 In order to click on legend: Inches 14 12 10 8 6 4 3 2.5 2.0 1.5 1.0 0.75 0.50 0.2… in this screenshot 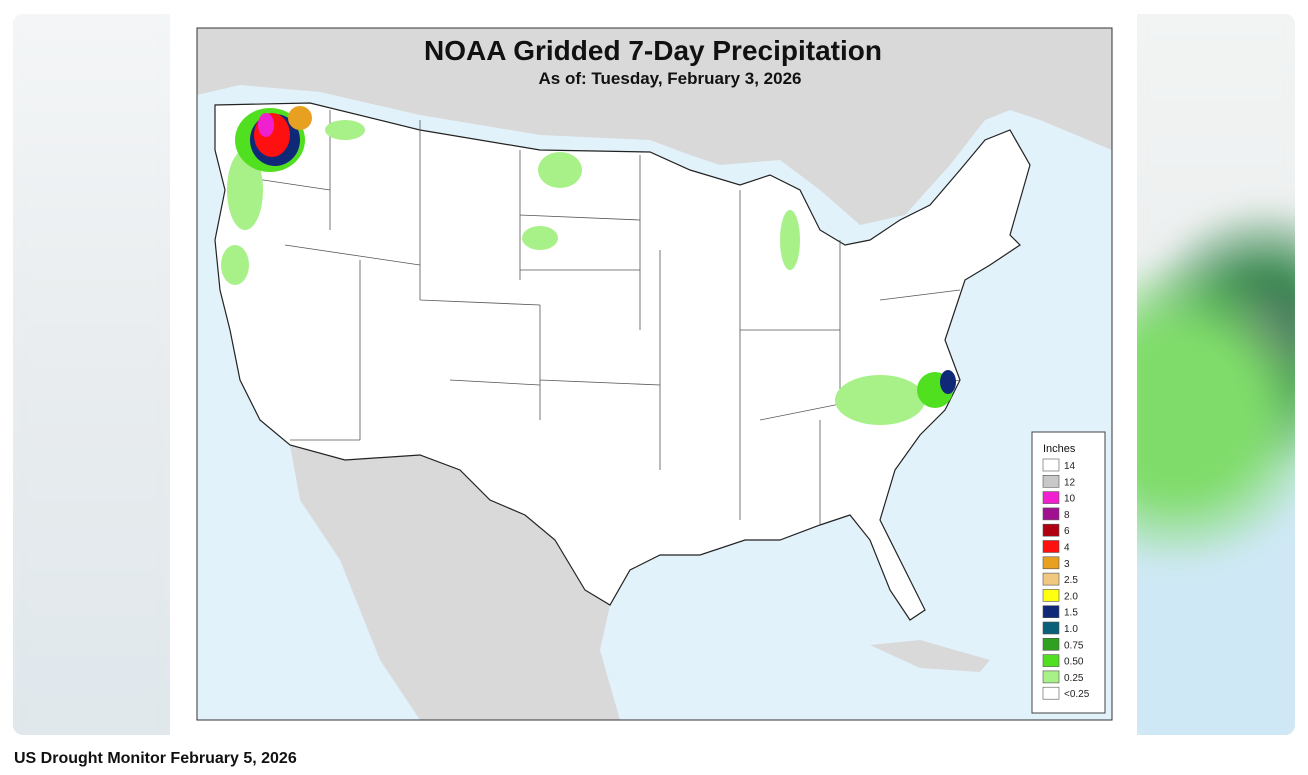, I will do `click(1068, 572)`.